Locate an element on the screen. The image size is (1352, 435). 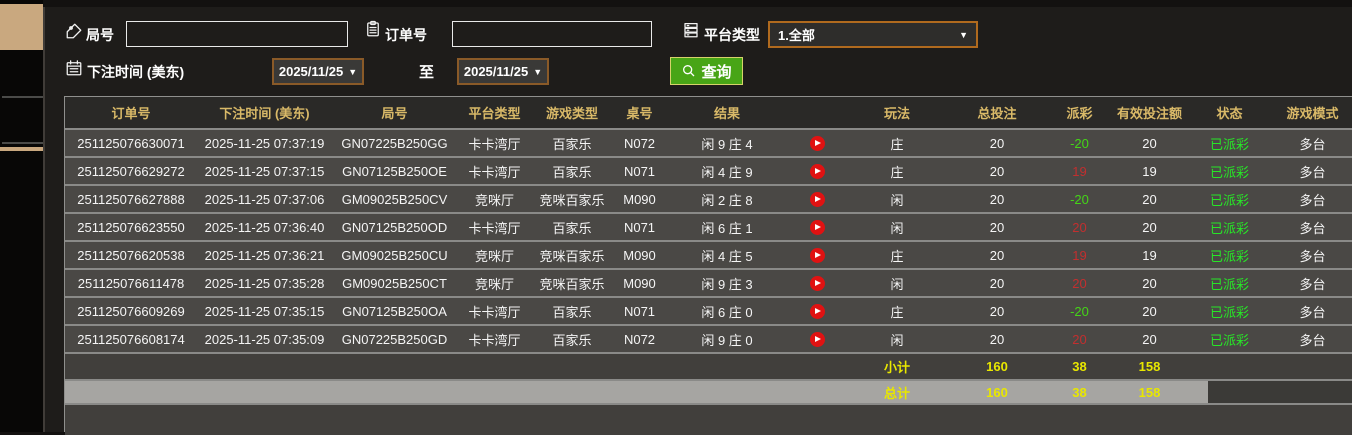
date-to-value: 2025/11/25 is located at coordinates (496, 71).